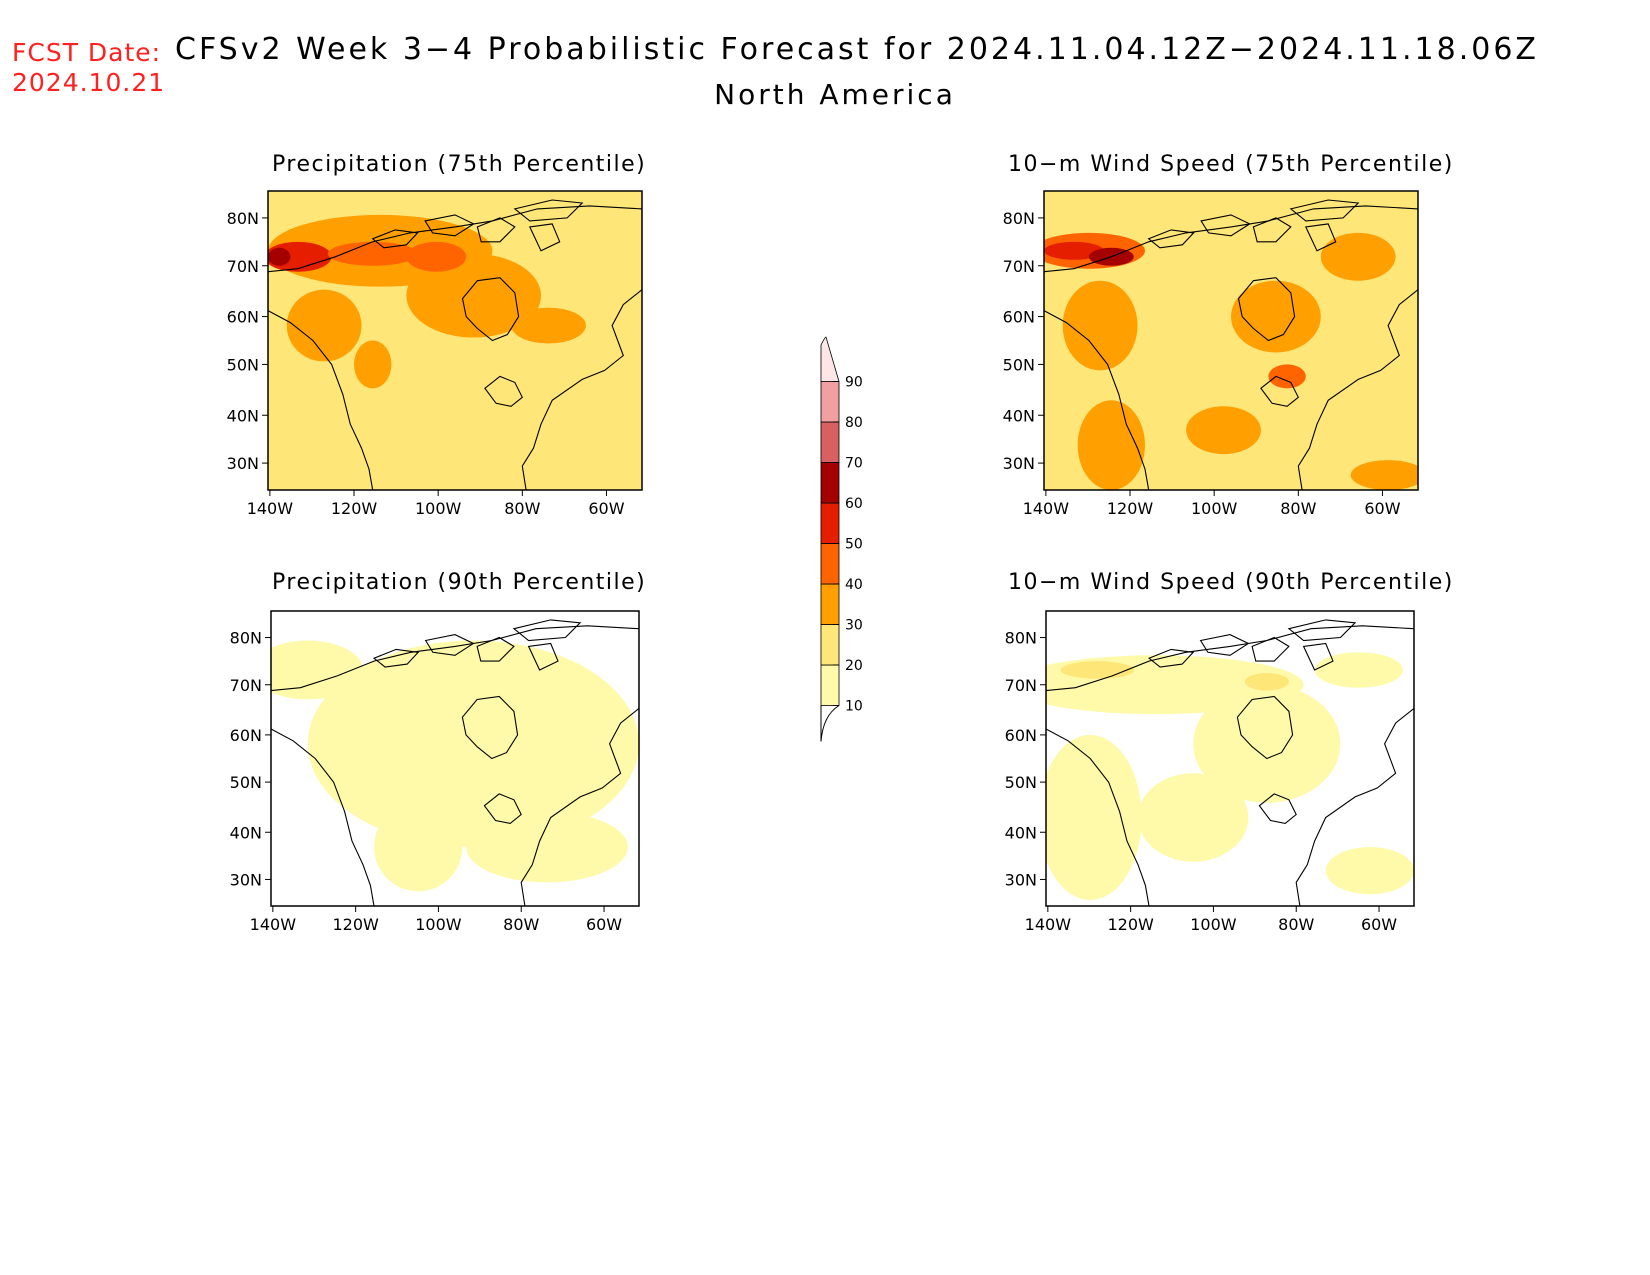 Image resolution: width=1650 pixels, height=1275 pixels. Describe the element at coordinates (1231, 164) in the screenshot. I see `panel-title-wind75: 10−m Wind Speed (75th Percentile)` at that location.